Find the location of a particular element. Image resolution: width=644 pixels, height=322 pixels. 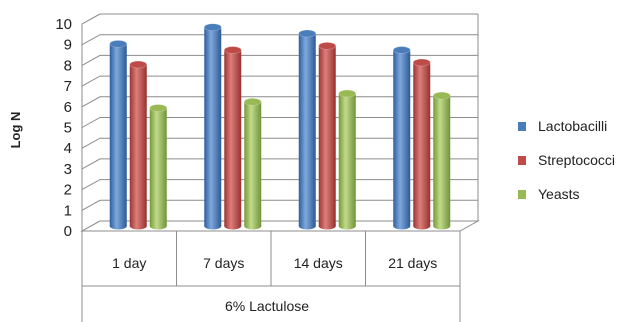

y-tick-label: 3 is located at coordinates (68, 169).